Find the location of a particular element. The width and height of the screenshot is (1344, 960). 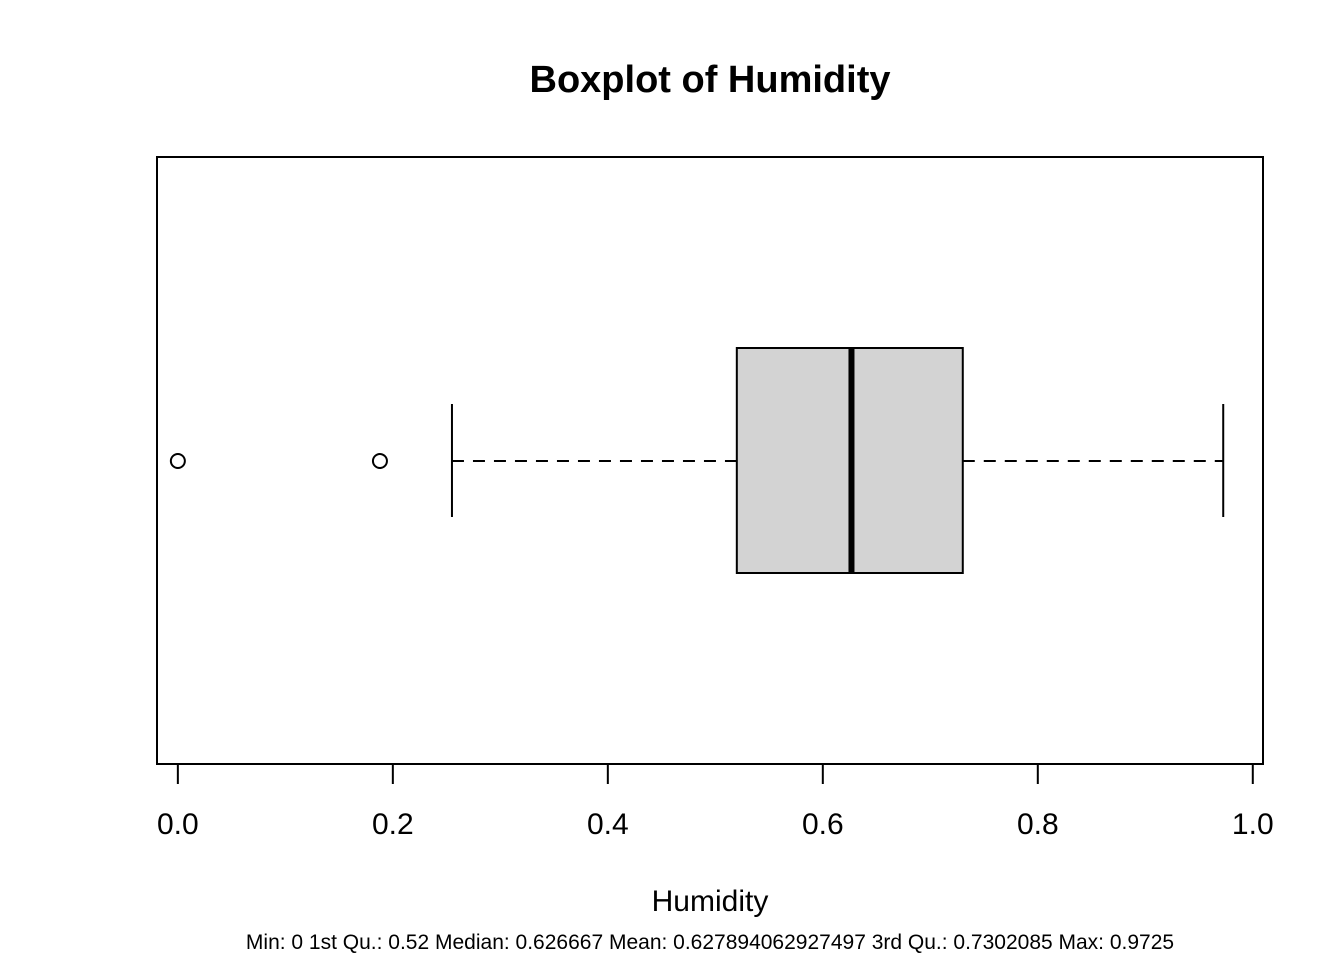

x-axis-label: Humidity is located at coordinates (710, 901).